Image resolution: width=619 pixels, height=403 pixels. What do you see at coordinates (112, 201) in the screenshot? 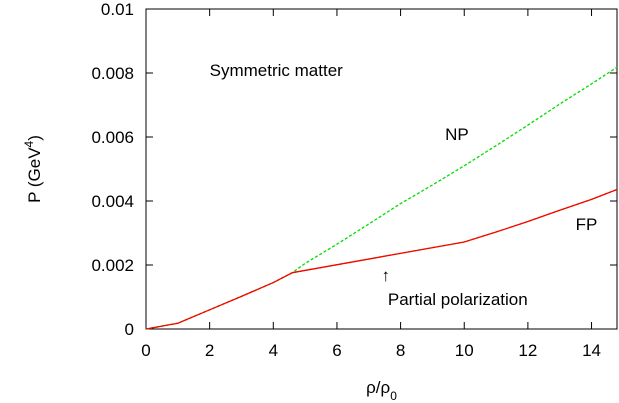
I see `y-tick-label: 0.004` at bounding box center [112, 201].